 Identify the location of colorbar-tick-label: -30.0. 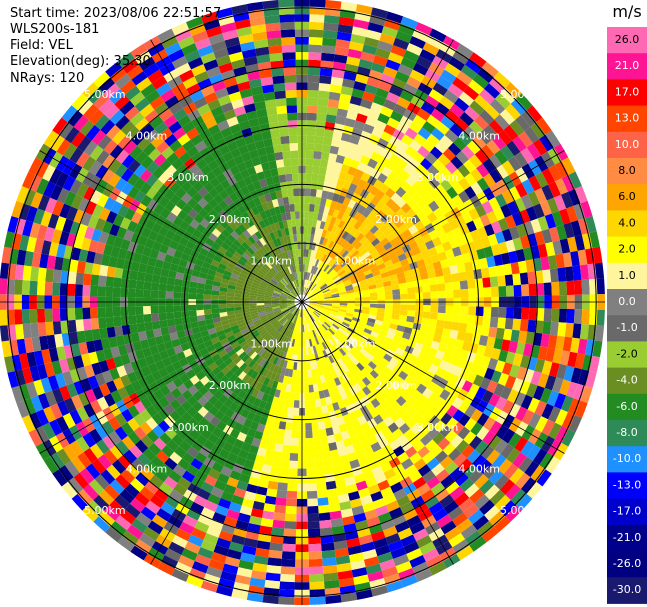
(627, 589).